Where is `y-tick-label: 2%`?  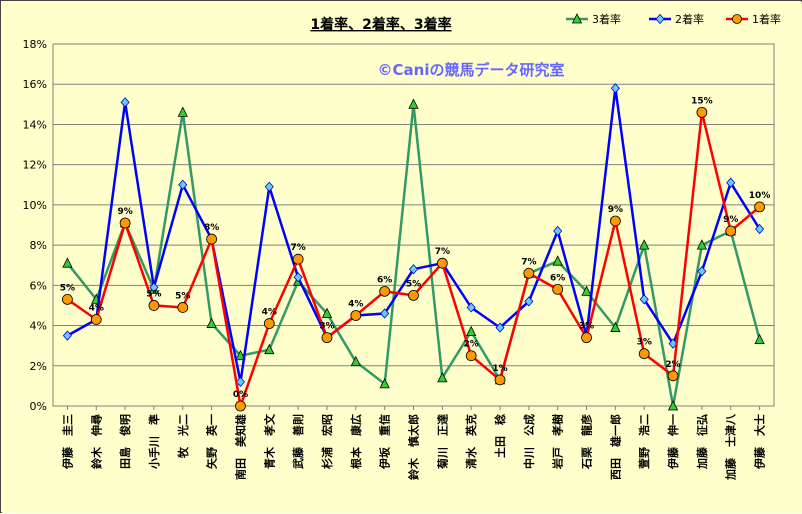
y-tick-label: 2% is located at coordinates (38, 366).